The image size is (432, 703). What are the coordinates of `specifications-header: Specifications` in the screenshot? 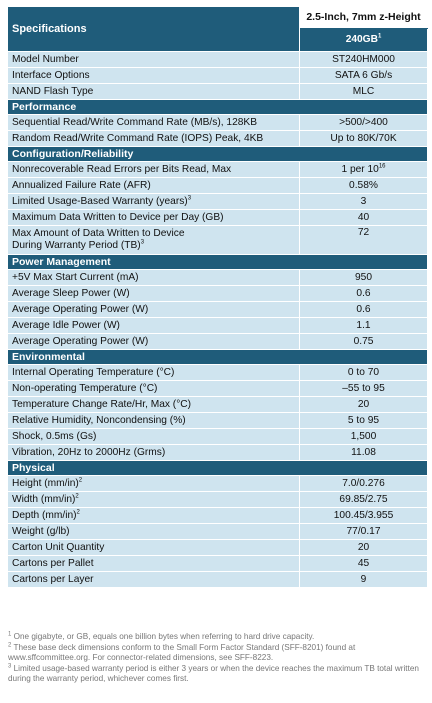 It's located at (153, 29).